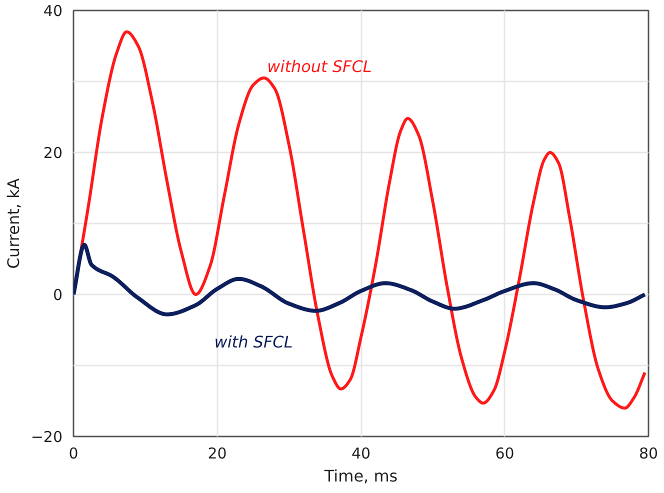 The image size is (664, 493). I want to click on x-tick-label: 20, so click(217, 453).